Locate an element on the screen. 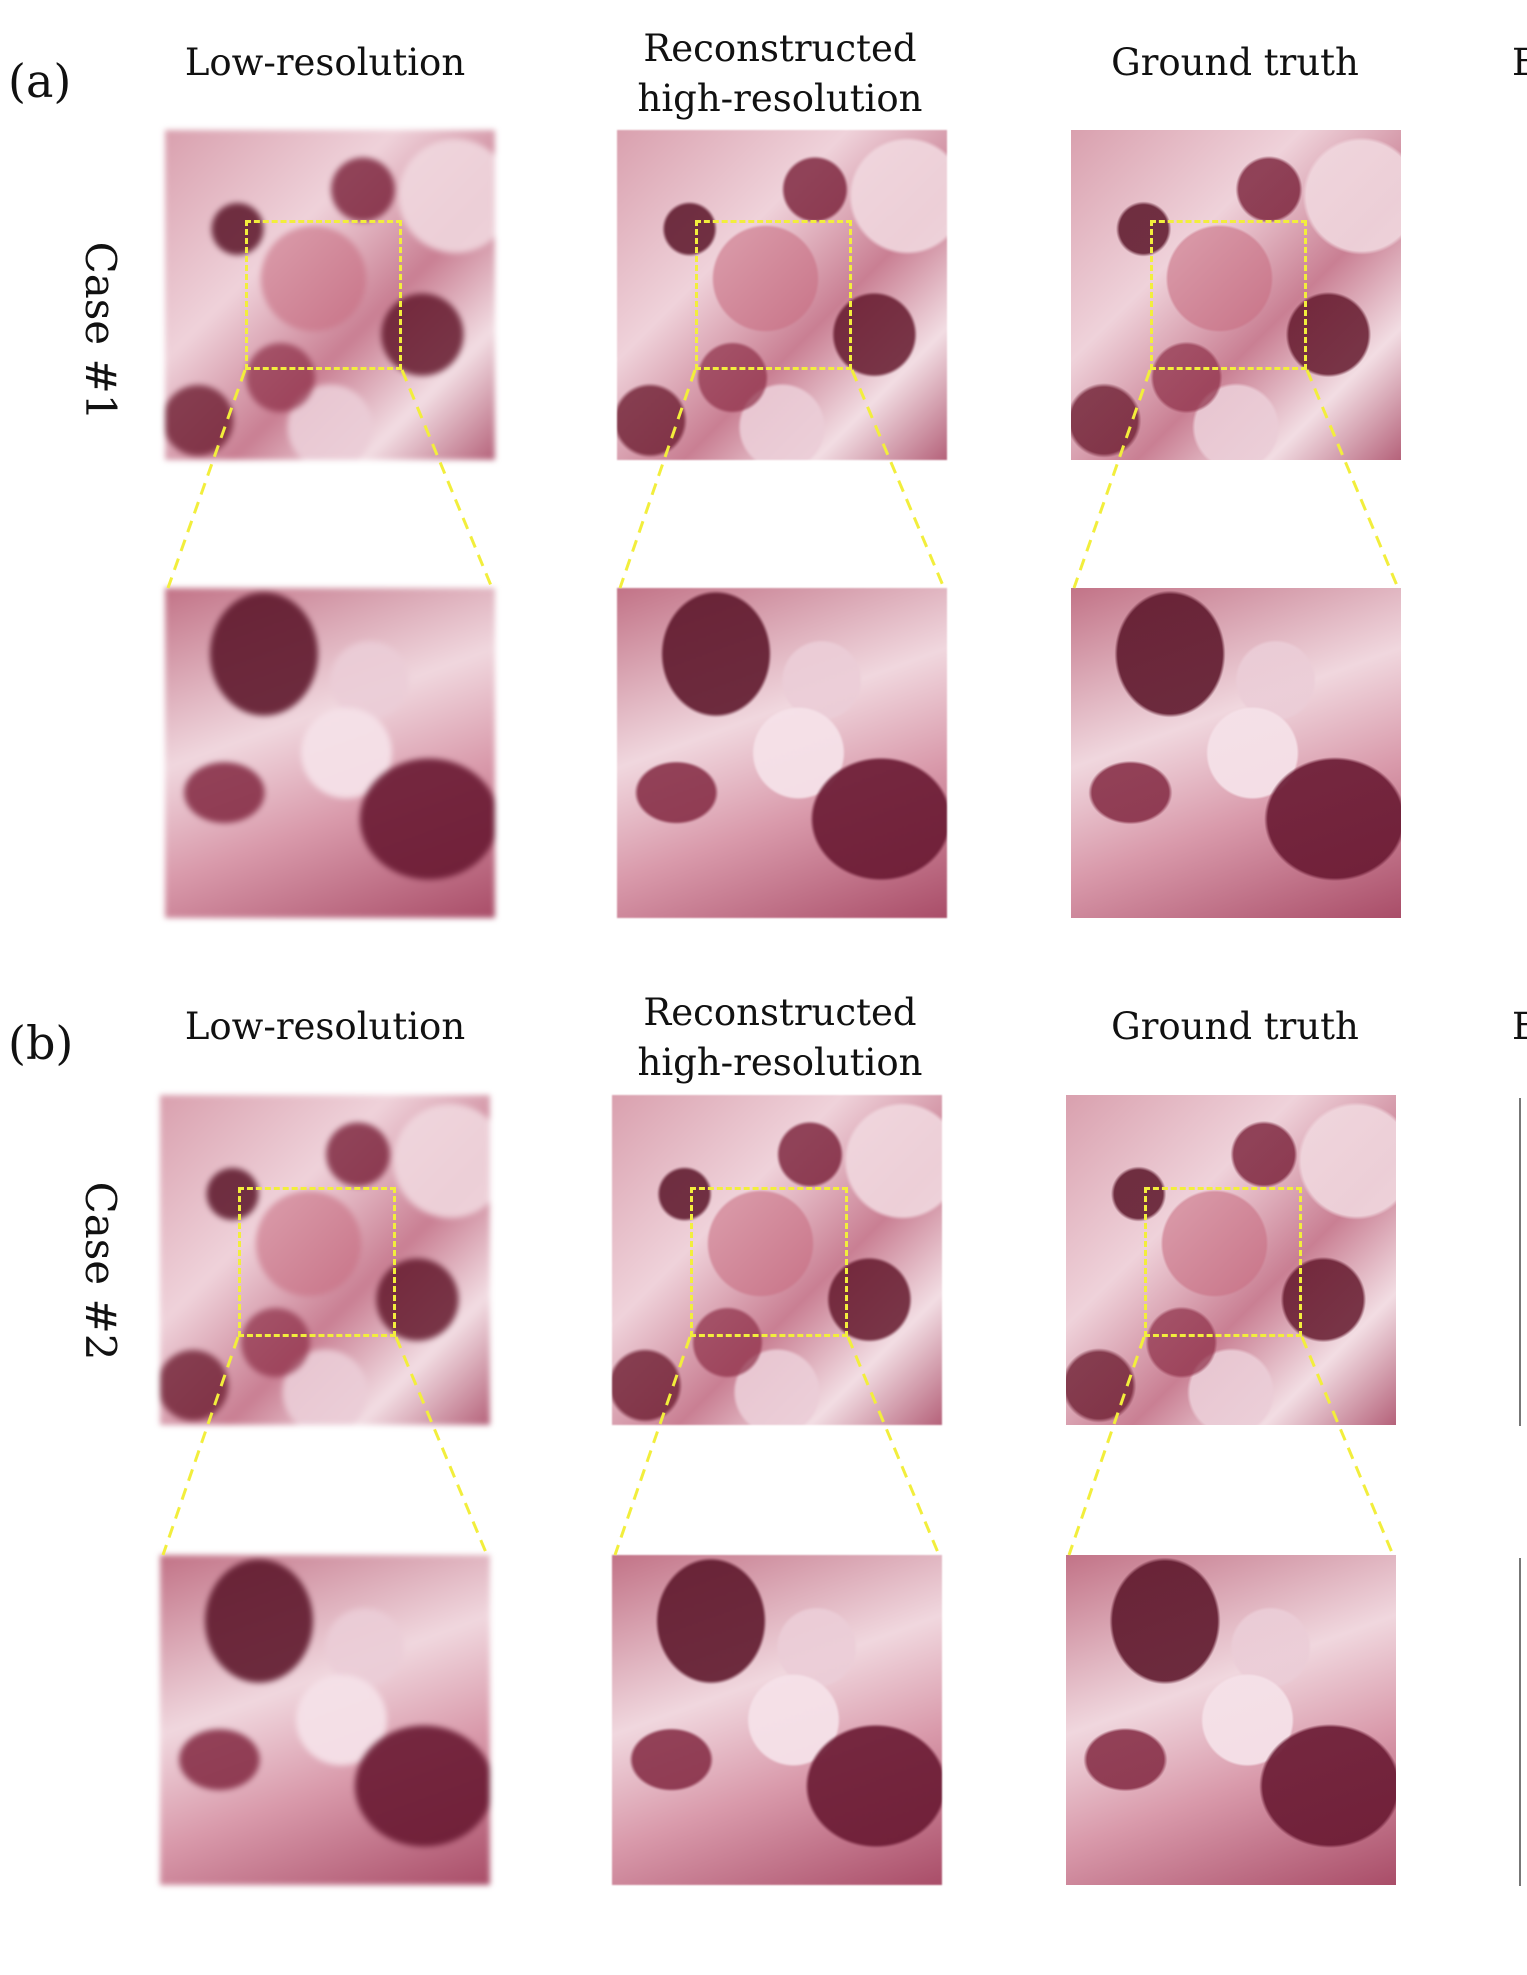 Image resolution: width=1527 pixels, height=1975 pixels. column-title-reconstructed-b: Reconstructed high-resolution is located at coordinates (780, 1038).